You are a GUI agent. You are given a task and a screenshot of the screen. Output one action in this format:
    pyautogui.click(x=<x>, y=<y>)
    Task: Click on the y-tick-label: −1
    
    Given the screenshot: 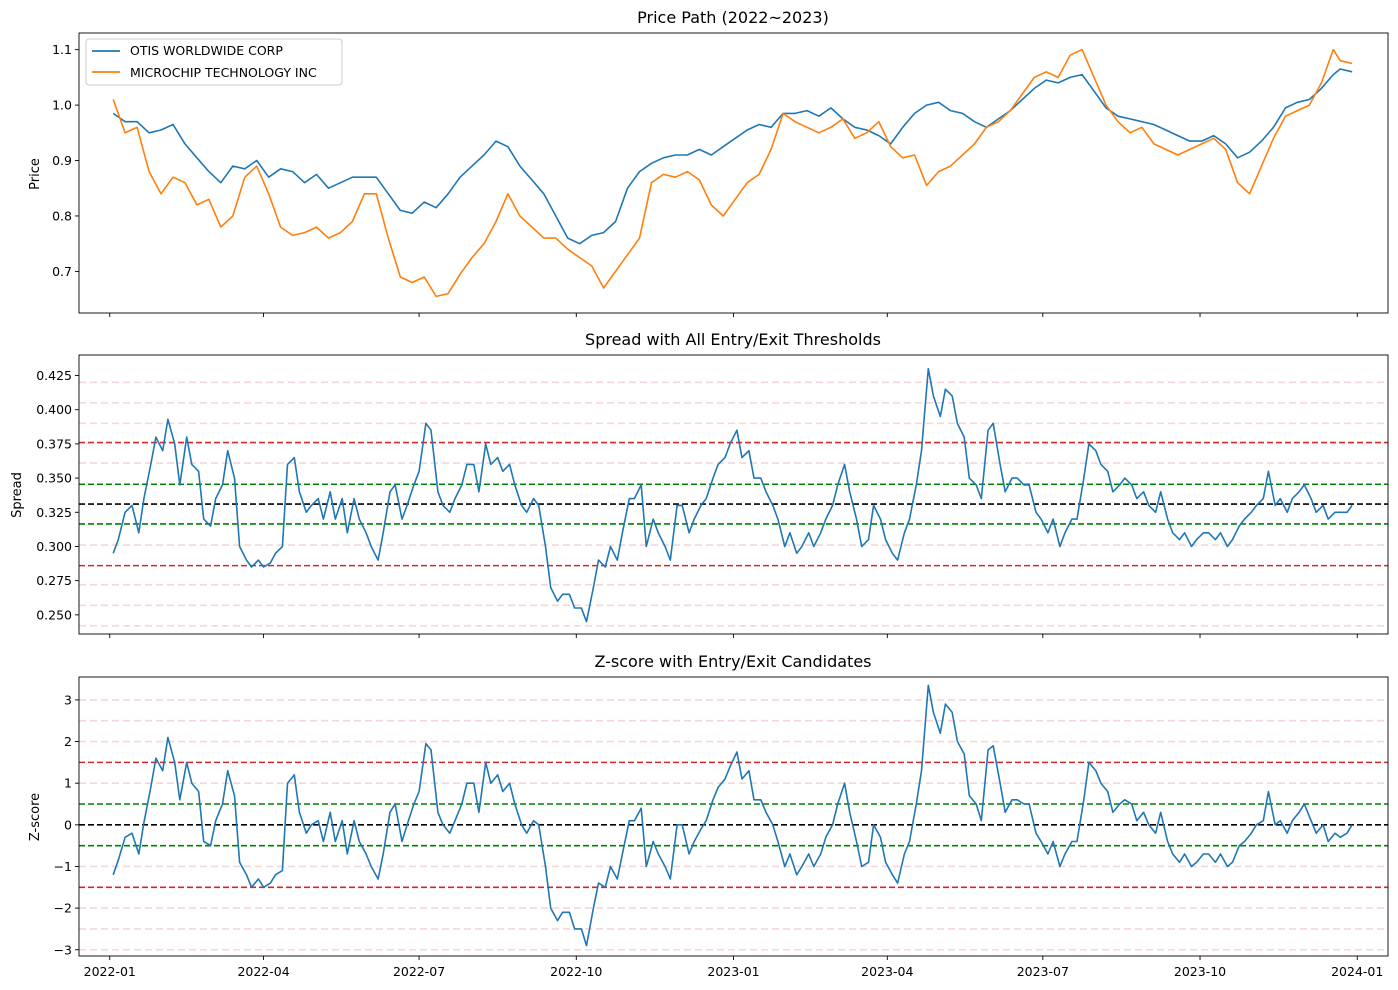 What is the action you would take?
    pyautogui.click(x=63, y=866)
    